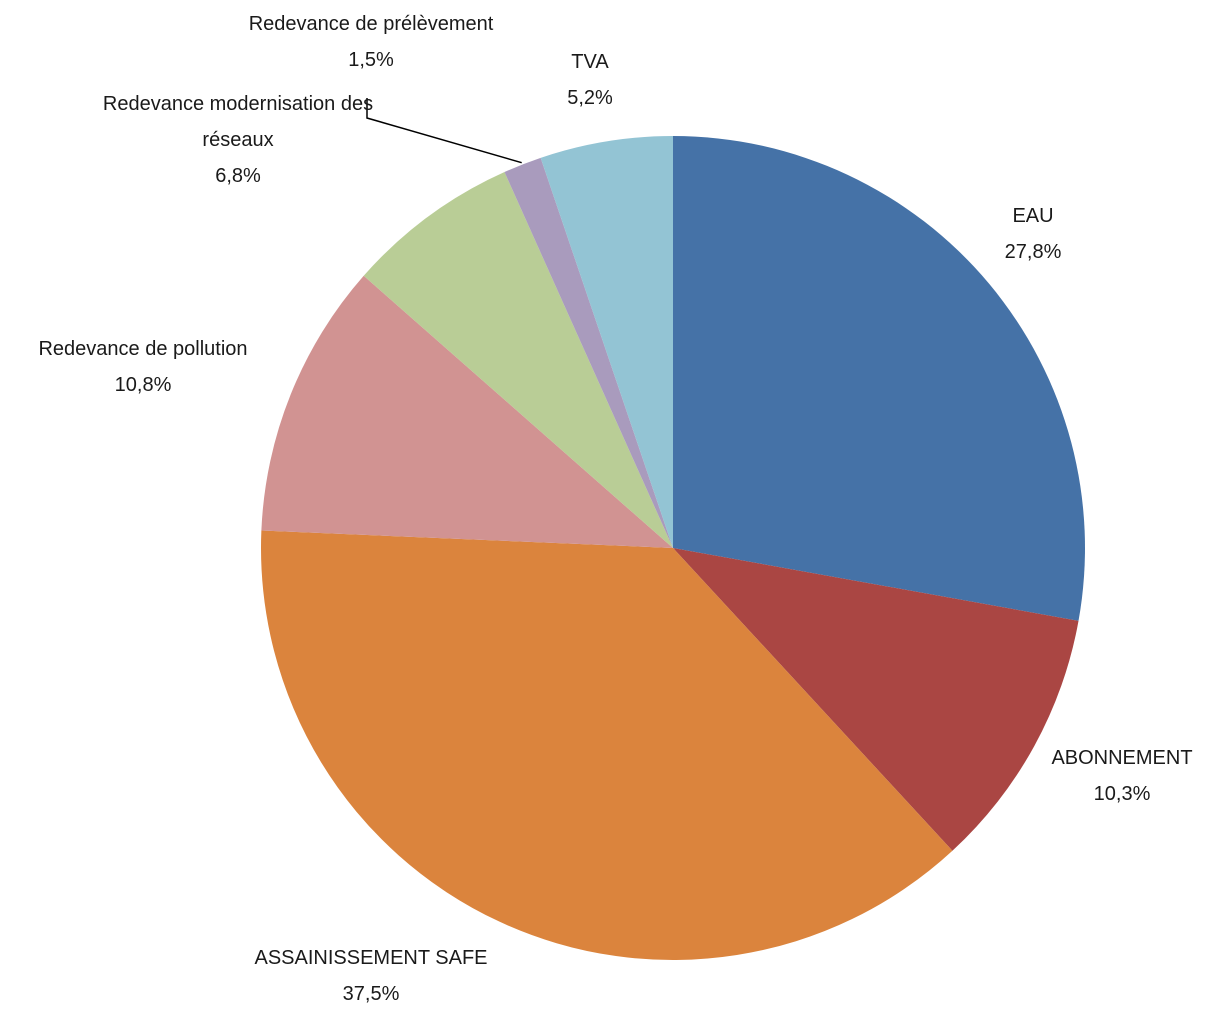 The image size is (1218, 1010). Describe the element at coordinates (1121, 758) in the screenshot. I see `slice-category-label: ABONNEMENT` at that location.